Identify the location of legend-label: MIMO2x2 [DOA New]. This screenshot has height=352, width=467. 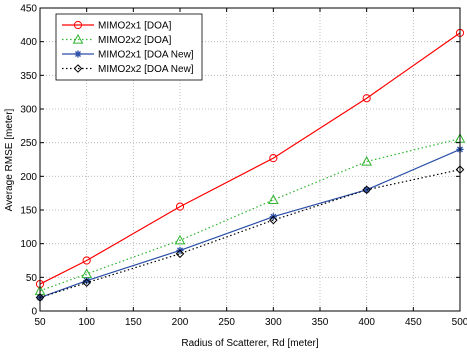
(146, 69).